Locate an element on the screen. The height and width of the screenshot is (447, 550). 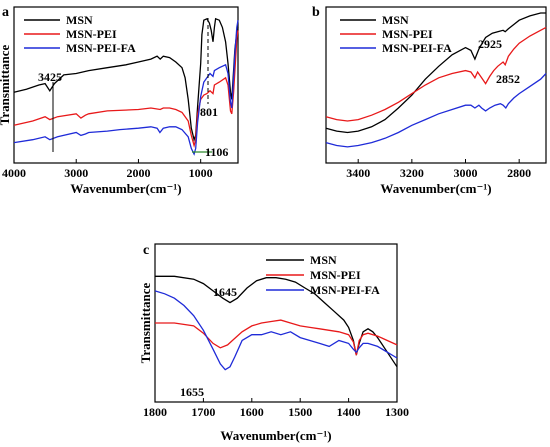
panel-a-annotation-1106: 1106 is located at coordinates (216, 152).